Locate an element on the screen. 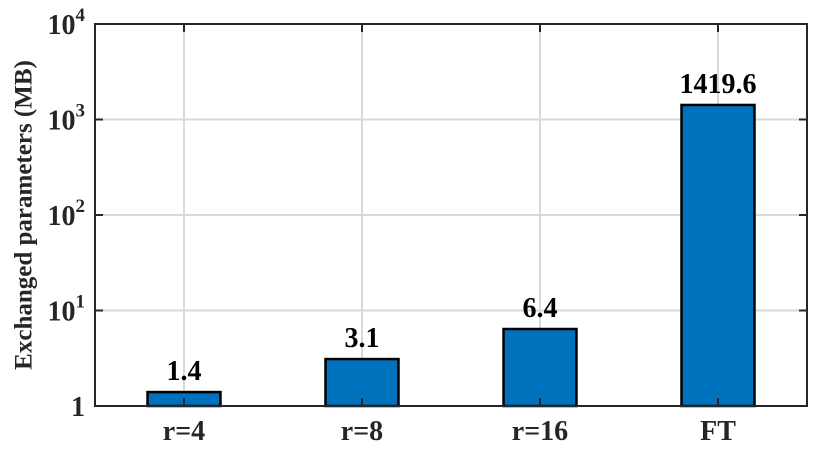 The height and width of the screenshot is (449, 822). data-label: 6.4 is located at coordinates (540, 308).